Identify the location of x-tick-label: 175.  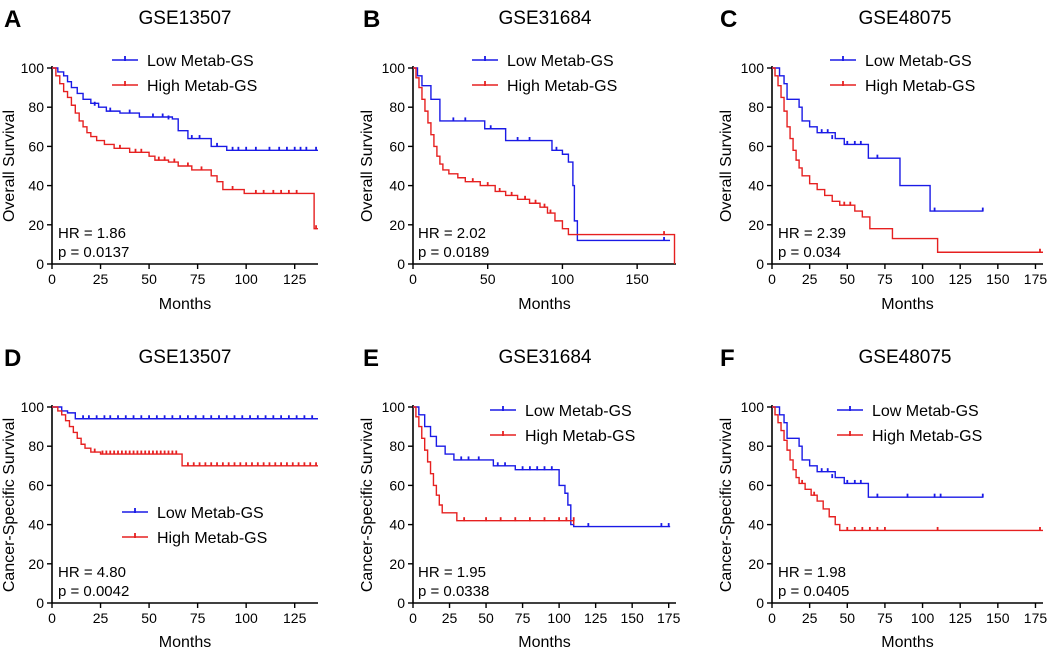
(1036, 279).